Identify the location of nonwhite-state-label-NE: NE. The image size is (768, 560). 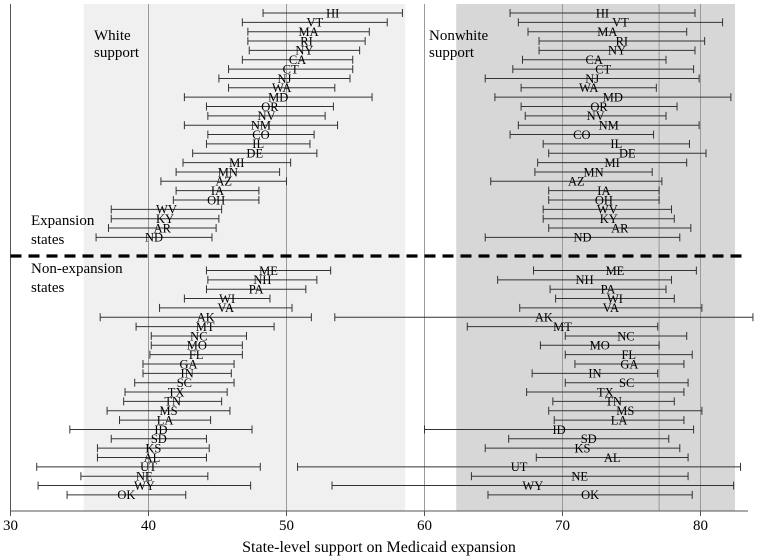
(579, 477).